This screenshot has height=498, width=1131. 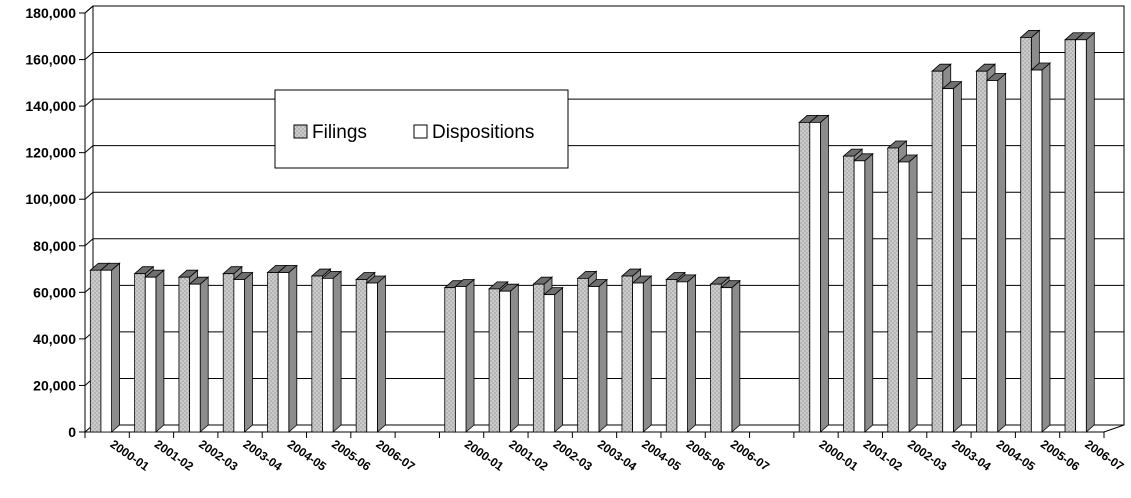 What do you see at coordinates (54, 339) in the screenshot?
I see `y-tick-label: 40,000` at bounding box center [54, 339].